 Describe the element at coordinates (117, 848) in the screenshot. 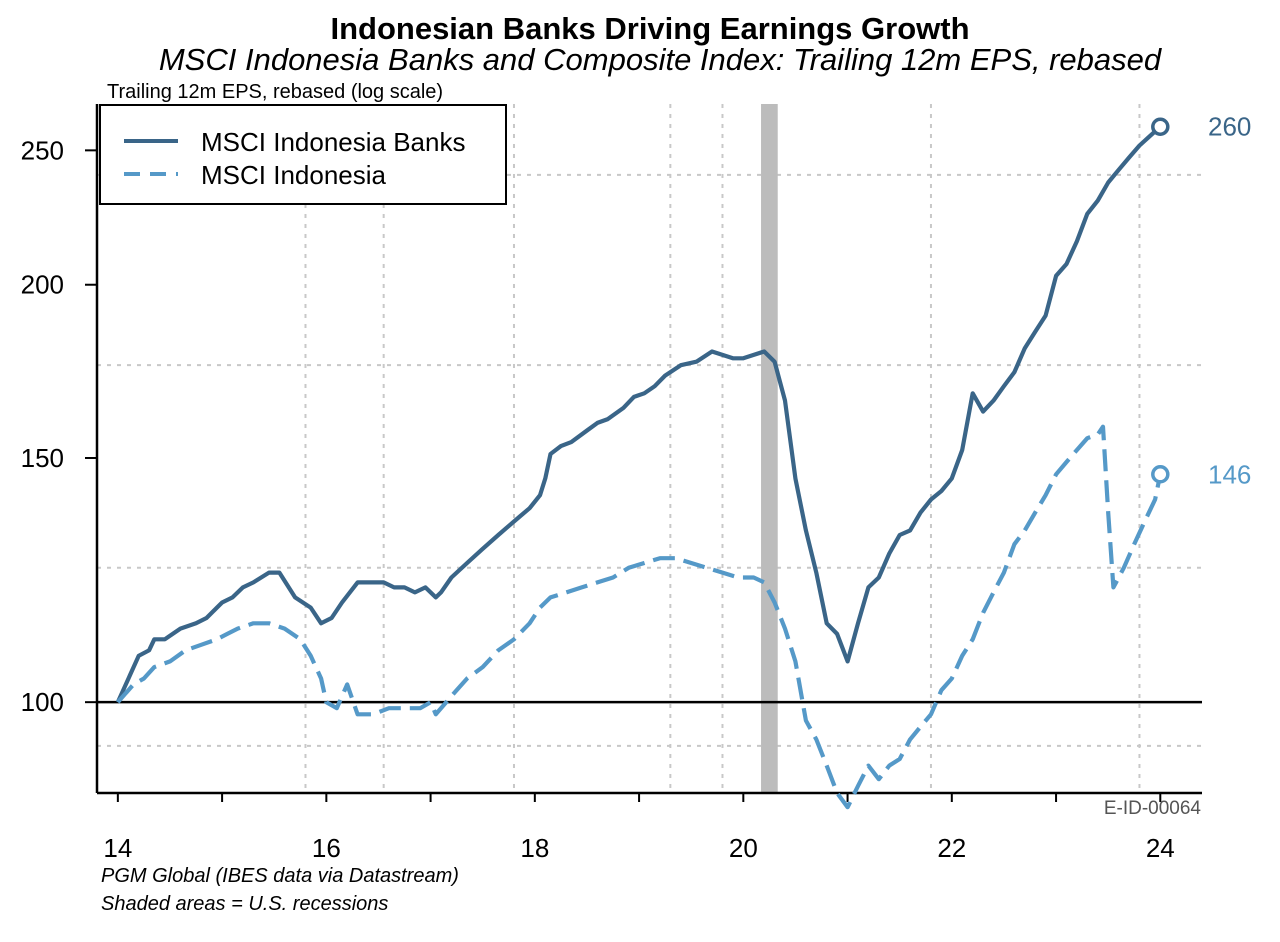

I see `x-tick-label: 14` at that location.